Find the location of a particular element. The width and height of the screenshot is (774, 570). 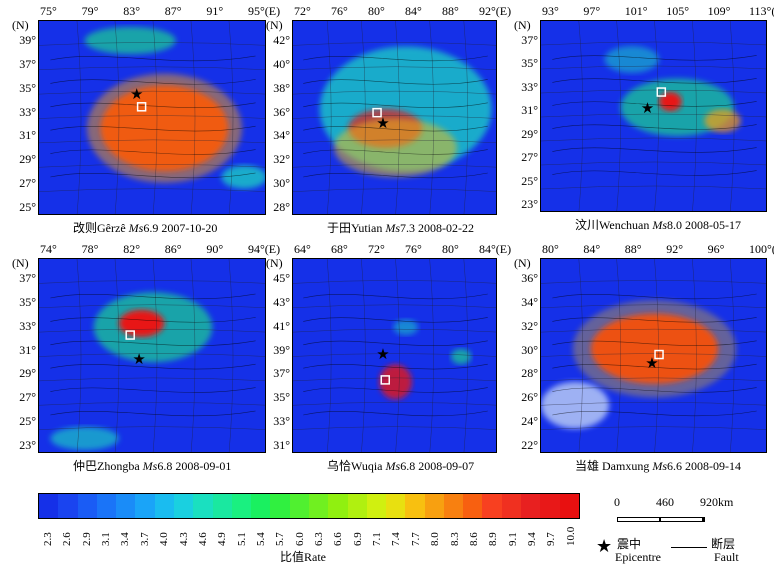

scale-label-920: 920km is located at coordinates (717, 502).